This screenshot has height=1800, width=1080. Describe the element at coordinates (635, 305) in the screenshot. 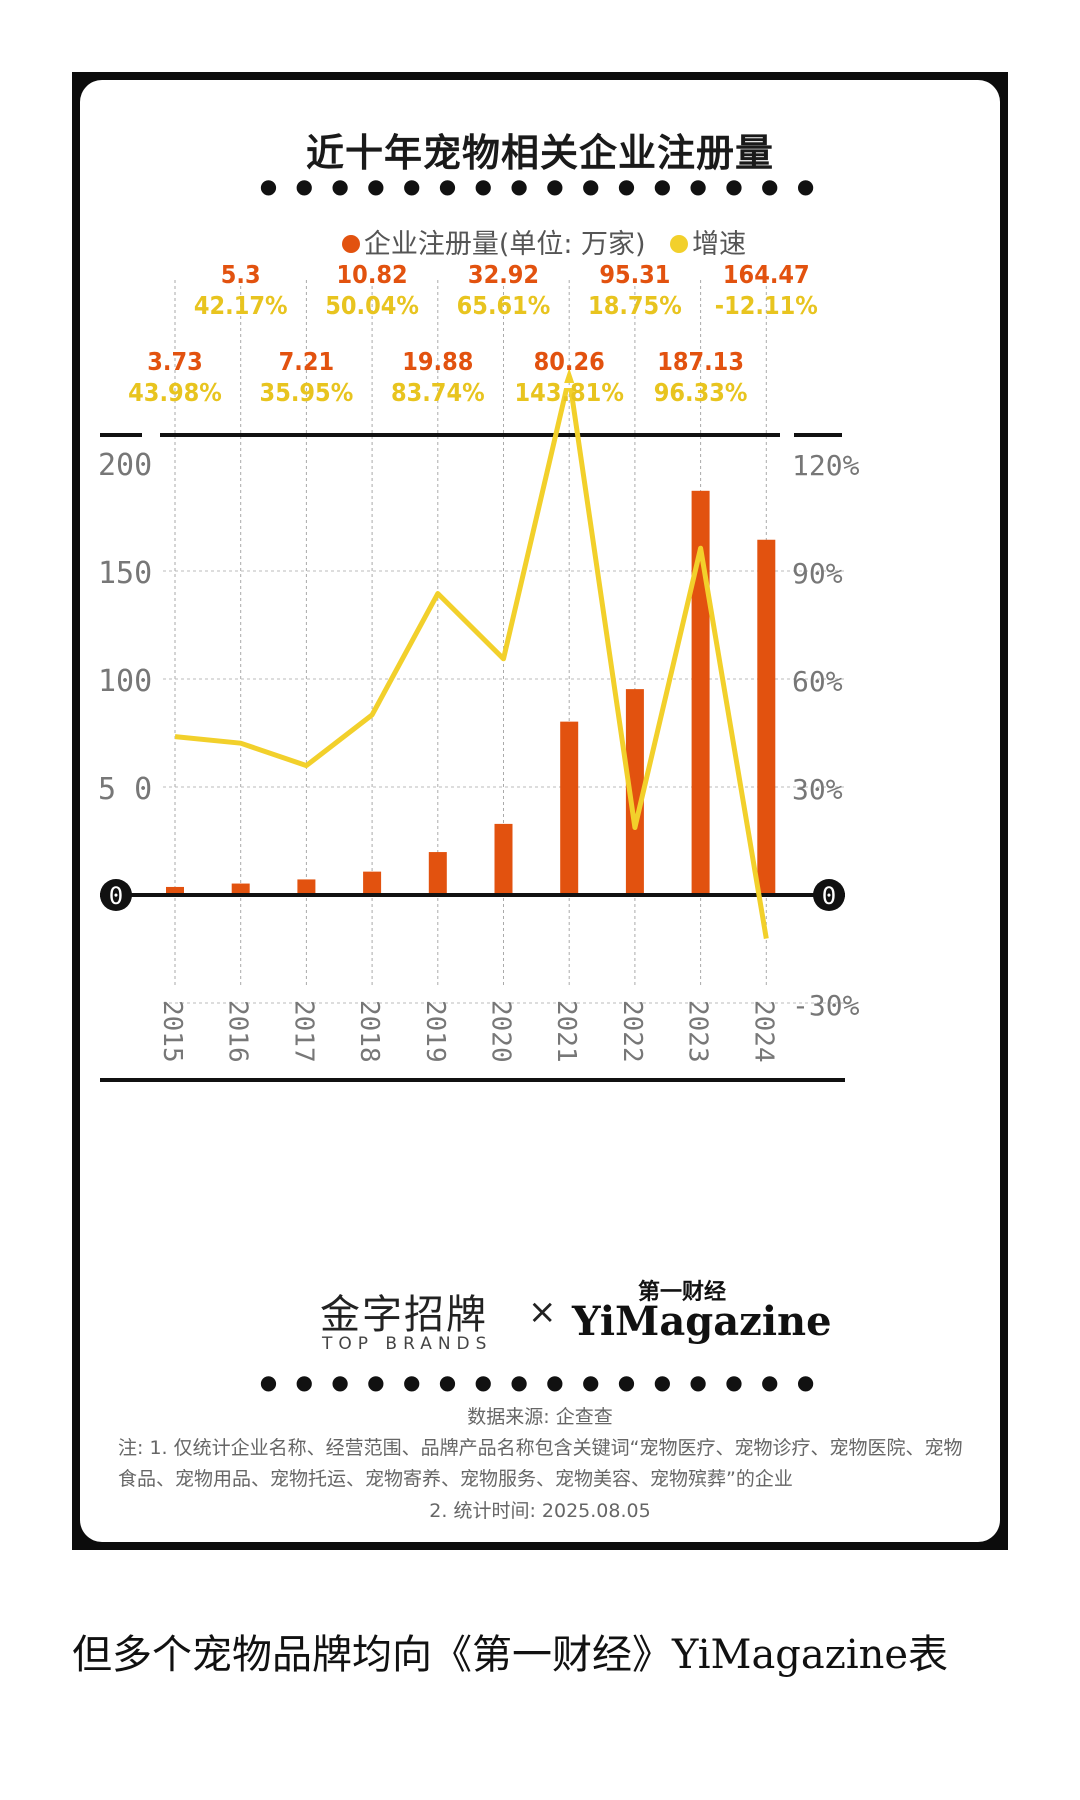

I see `growth-value-label: 18.75%` at that location.